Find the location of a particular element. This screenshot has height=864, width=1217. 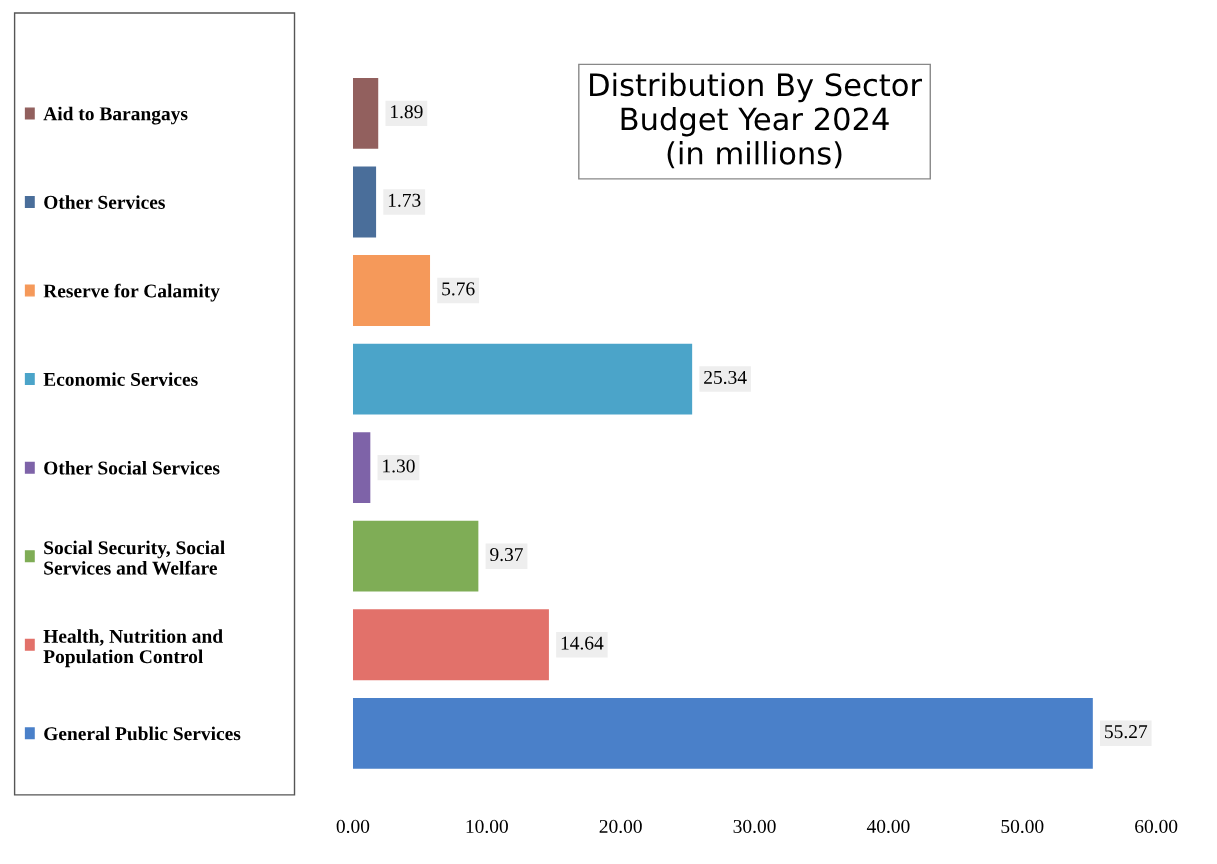

y-tick-label: Economic Services is located at coordinates (120, 379).